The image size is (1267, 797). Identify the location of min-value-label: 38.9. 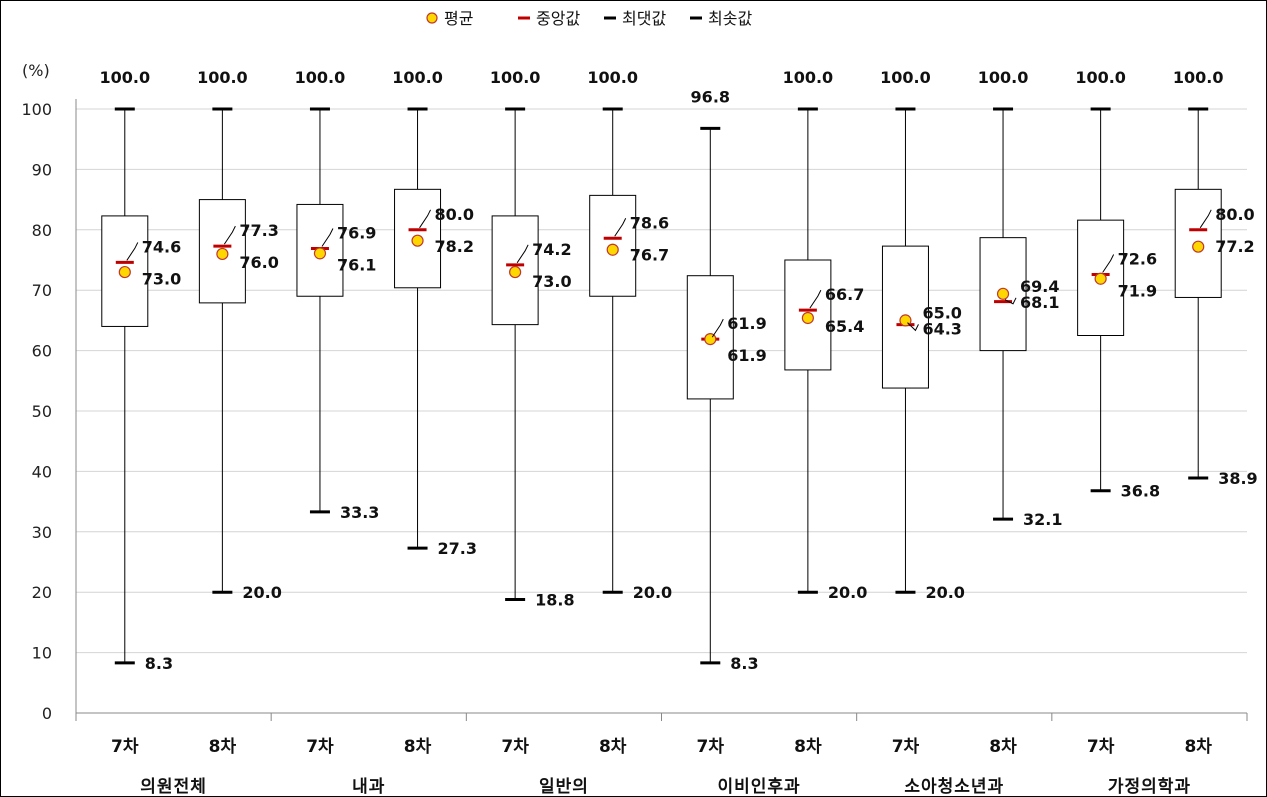
(1237, 478).